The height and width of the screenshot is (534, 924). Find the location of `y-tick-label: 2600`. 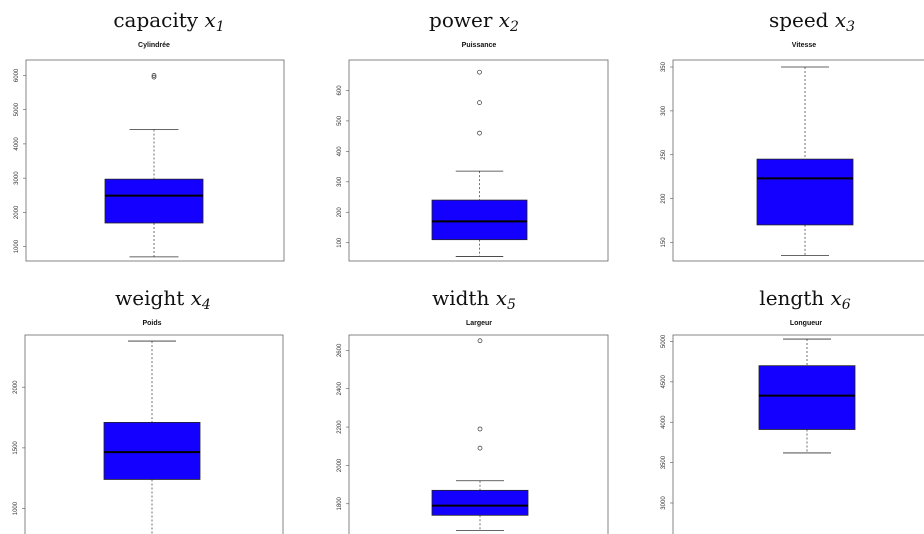

y-tick-label: 2600 is located at coordinates (340, 350).